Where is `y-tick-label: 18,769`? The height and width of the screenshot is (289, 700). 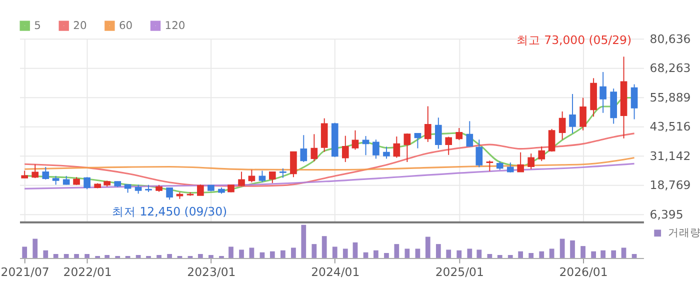 y-tick-label: 18,769 is located at coordinates (670, 185).